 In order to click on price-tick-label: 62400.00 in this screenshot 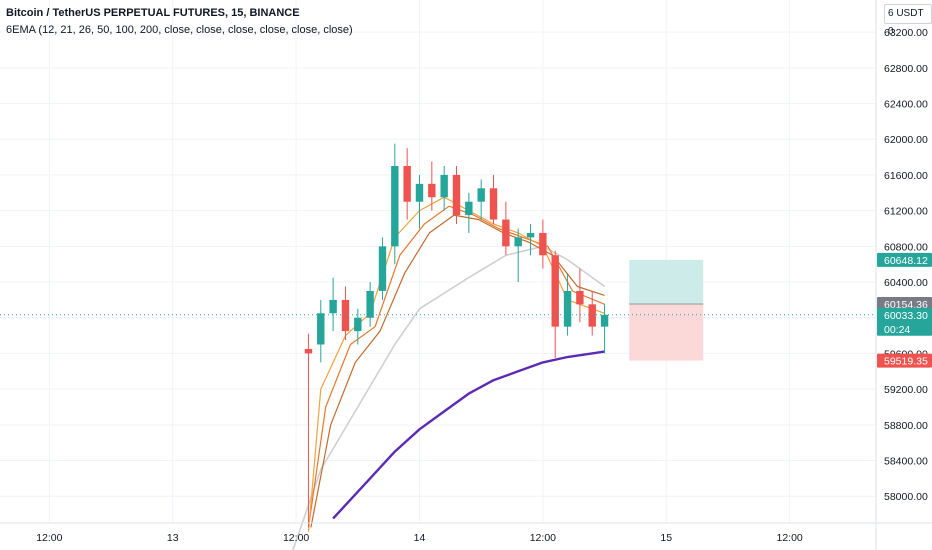, I will do `click(906, 105)`.